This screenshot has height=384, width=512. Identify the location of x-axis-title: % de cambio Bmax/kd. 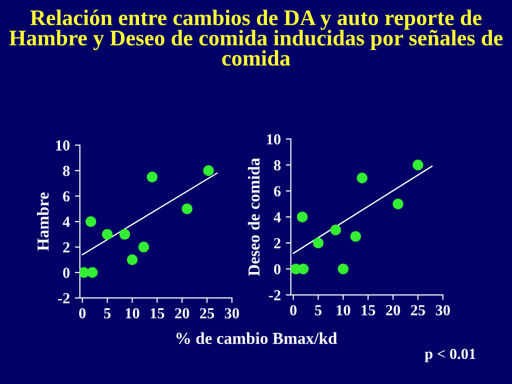
(257, 338).